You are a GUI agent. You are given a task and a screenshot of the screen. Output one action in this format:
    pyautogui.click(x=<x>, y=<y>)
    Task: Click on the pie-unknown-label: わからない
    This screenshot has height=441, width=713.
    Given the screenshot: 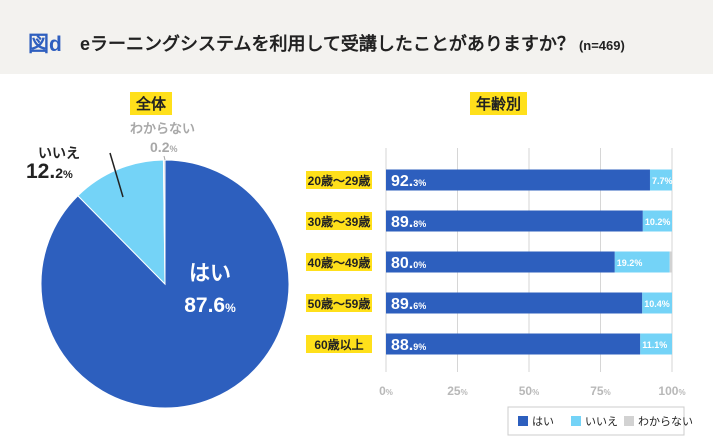 What is the action you would take?
    pyautogui.click(x=162, y=128)
    